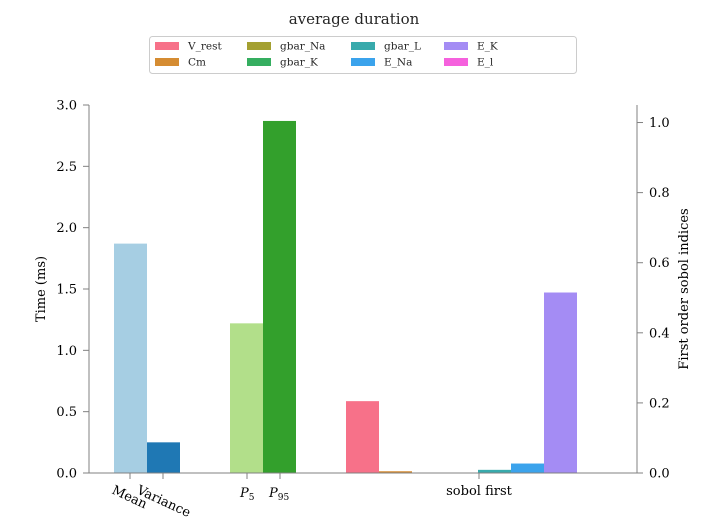  Describe the element at coordinates (363, 46) in the screenshot. I see `legend-swatch-gbar-l` at that location.